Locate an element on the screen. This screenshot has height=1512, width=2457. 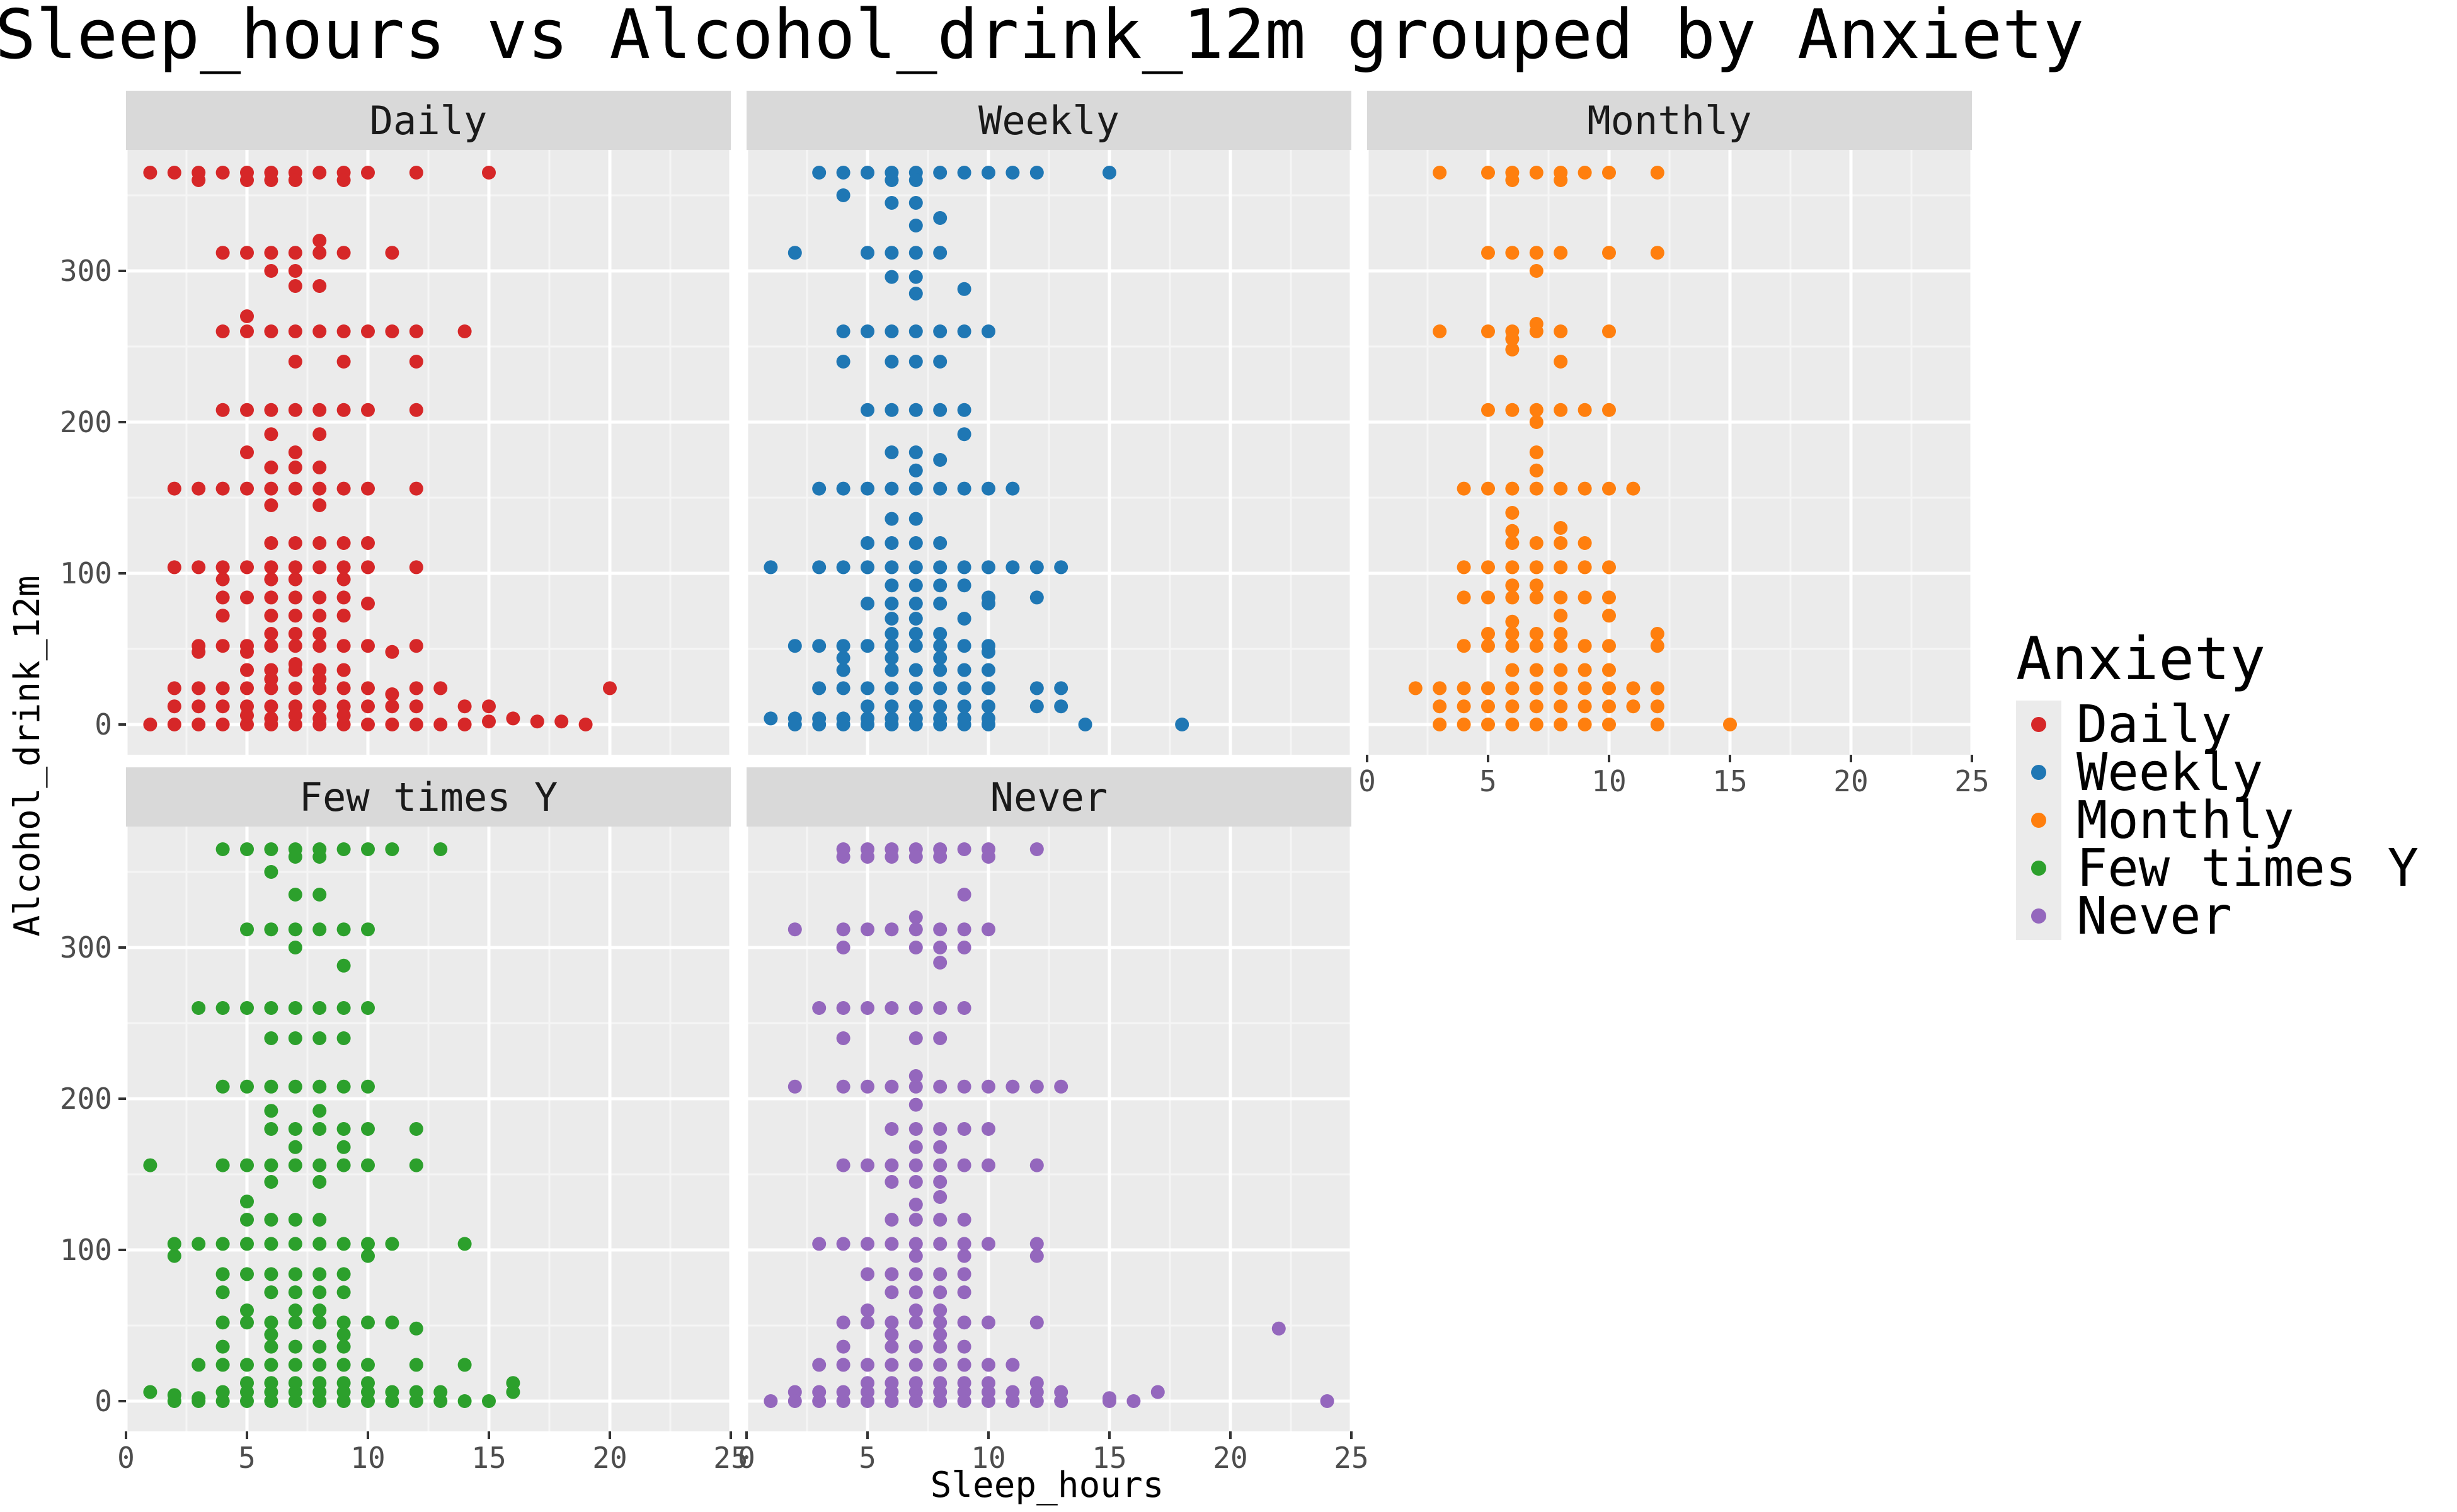
facet-strip-label: Few times Y is located at coordinates (428, 797).